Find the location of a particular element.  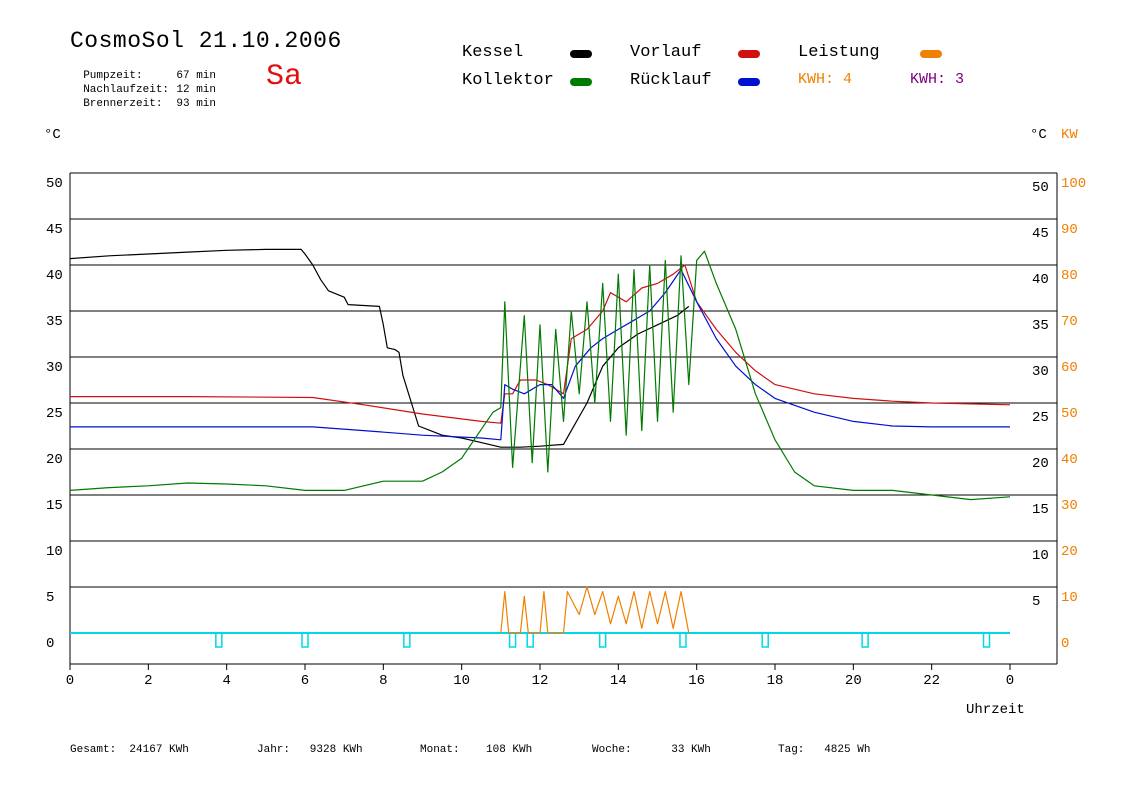

x-tick-label: 8 is located at coordinates (383, 681).